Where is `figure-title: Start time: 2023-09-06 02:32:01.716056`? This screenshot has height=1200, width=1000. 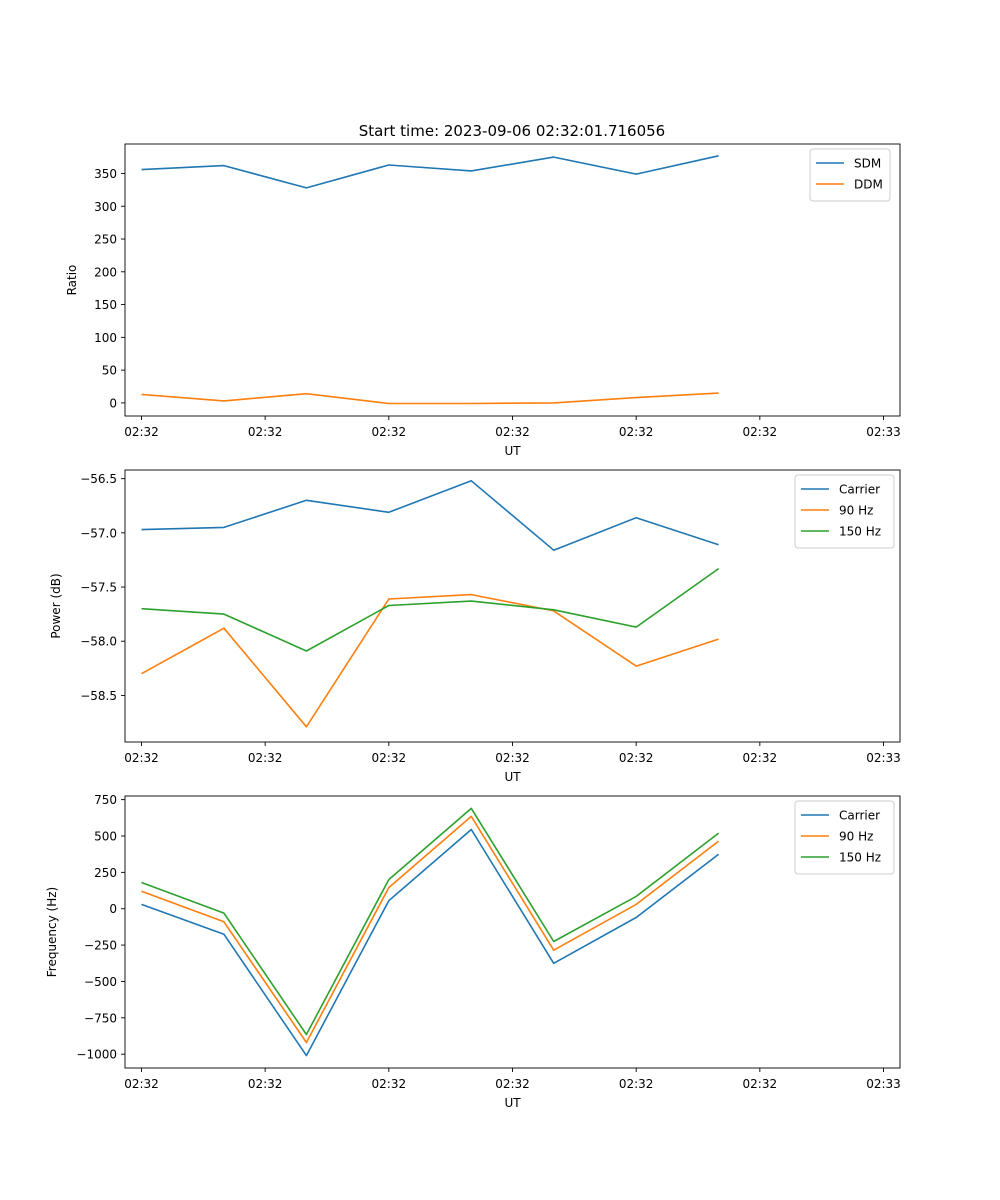
figure-title: Start time: 2023-09-06 02:32:01.716056 is located at coordinates (512, 131).